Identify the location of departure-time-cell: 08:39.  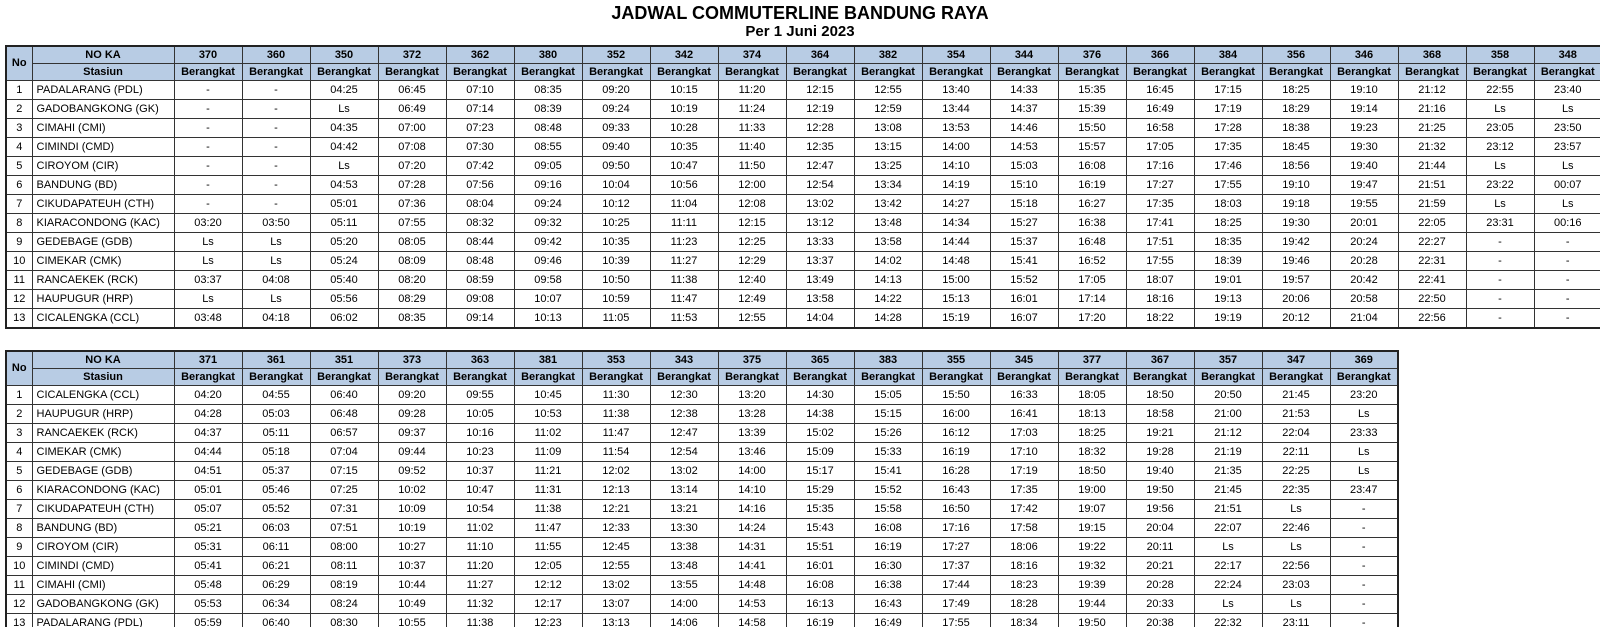
(548, 109).